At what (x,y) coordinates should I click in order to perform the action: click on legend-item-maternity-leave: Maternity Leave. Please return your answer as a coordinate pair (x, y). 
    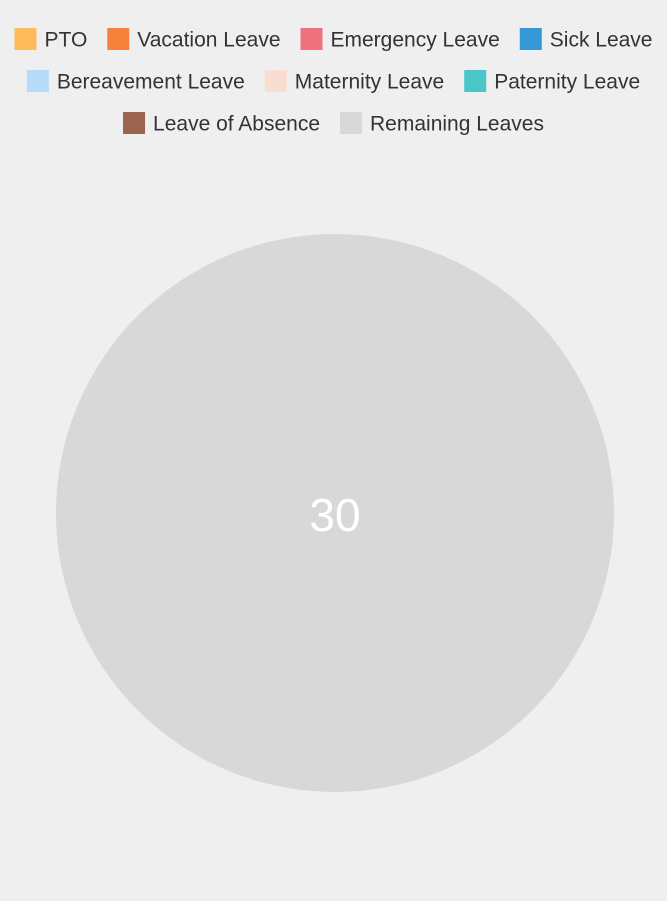
    Looking at the image, I should click on (354, 82).